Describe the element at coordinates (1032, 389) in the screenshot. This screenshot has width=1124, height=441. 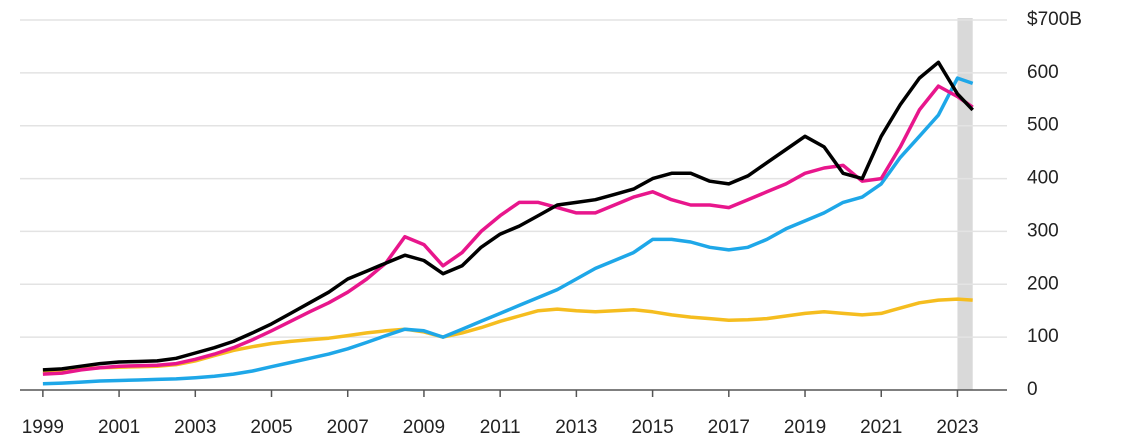
I see `y-tick-label: 0` at that location.